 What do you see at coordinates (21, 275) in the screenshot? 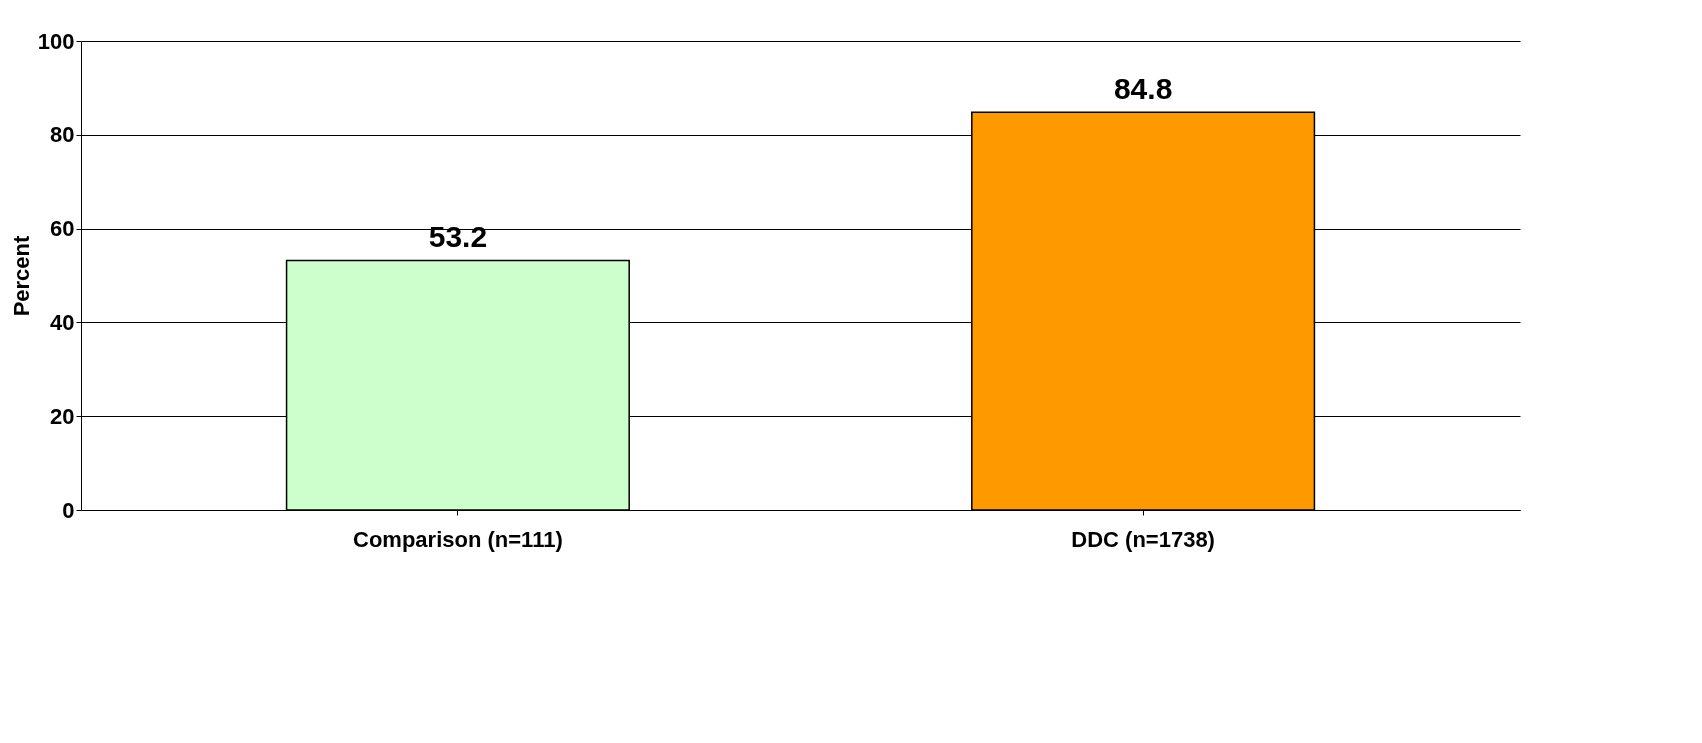
I see `y-axis-title: Percent` at bounding box center [21, 275].